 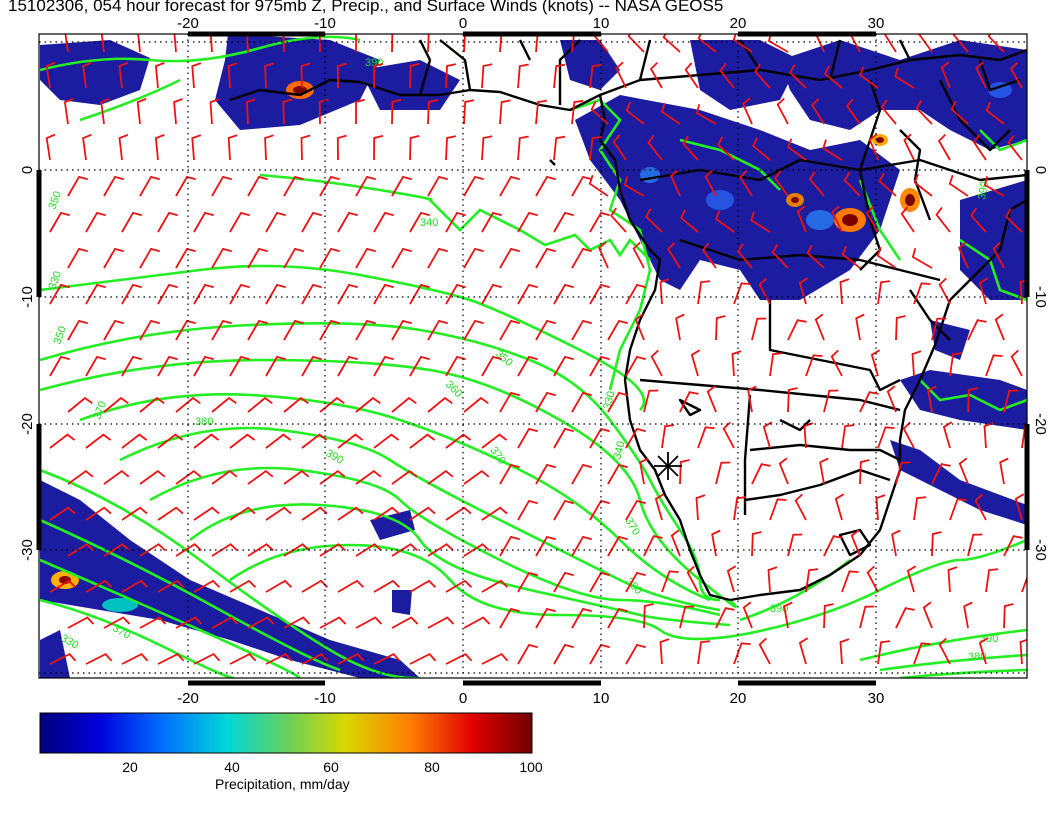 I want to click on colorbar-tick: 40, so click(x=232, y=767).